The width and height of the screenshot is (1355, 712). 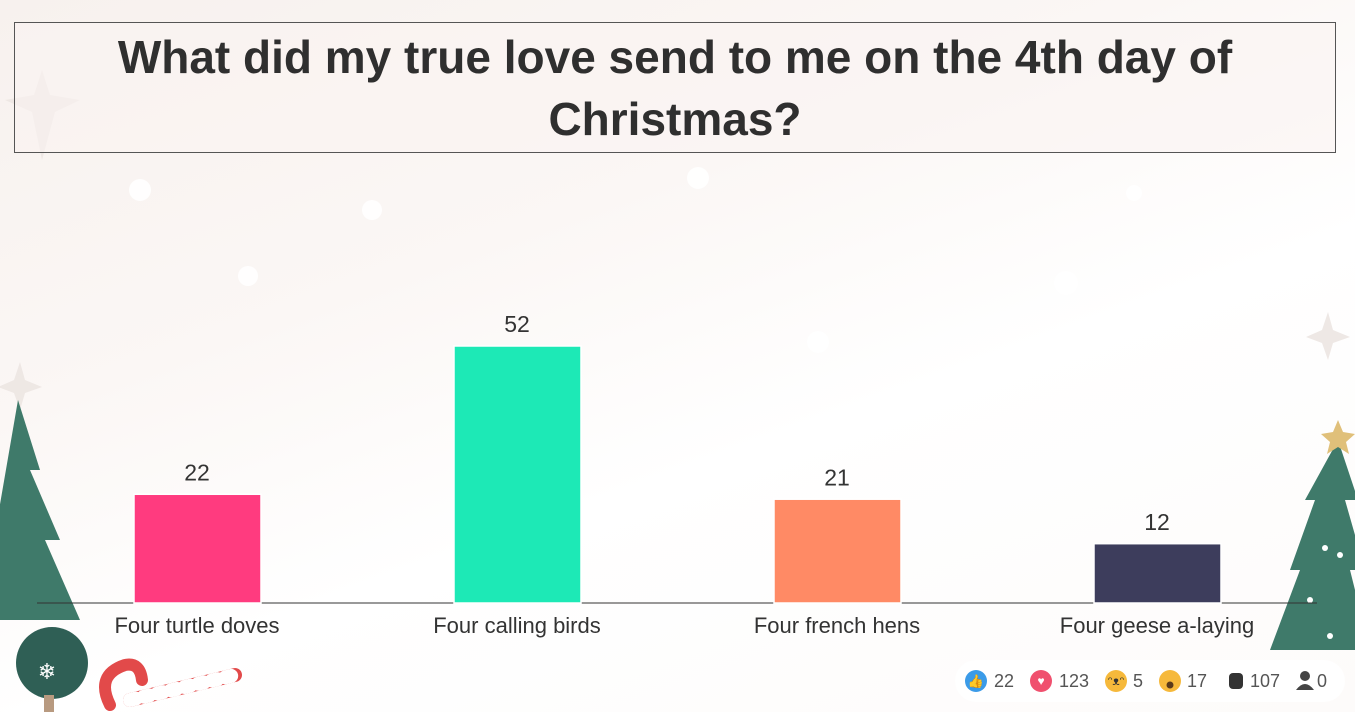 I want to click on reaction-count: 123, so click(x=1074, y=681).